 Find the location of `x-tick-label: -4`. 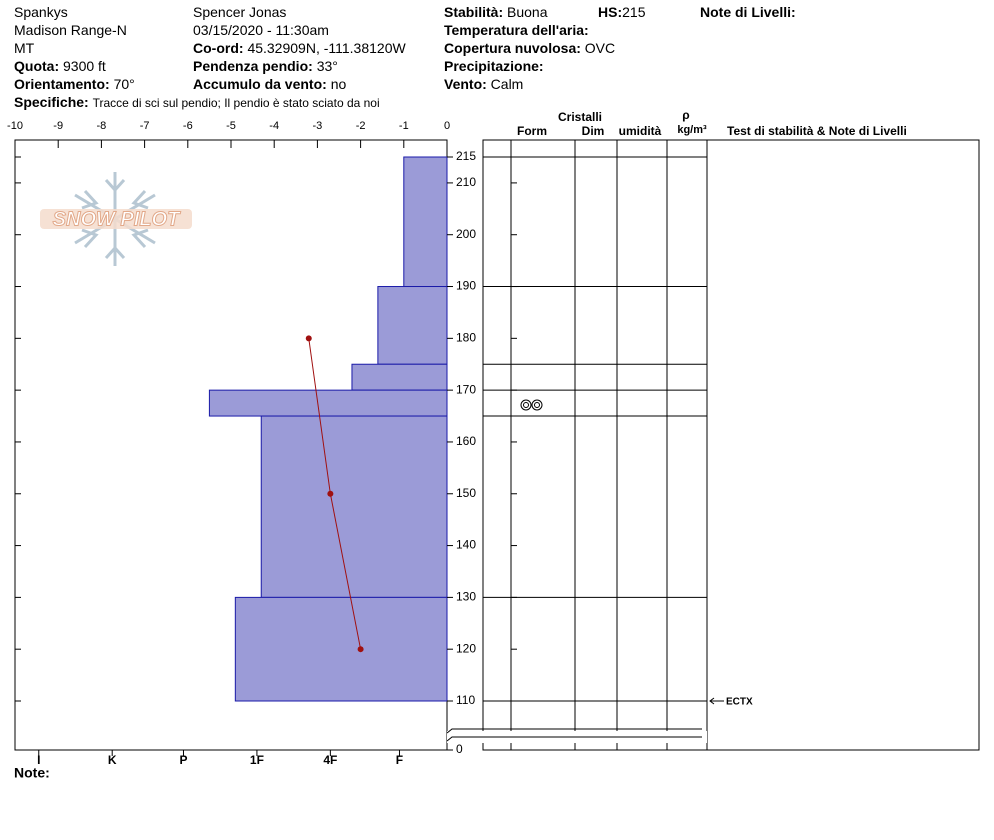

x-tick-label: -4 is located at coordinates (274, 126).